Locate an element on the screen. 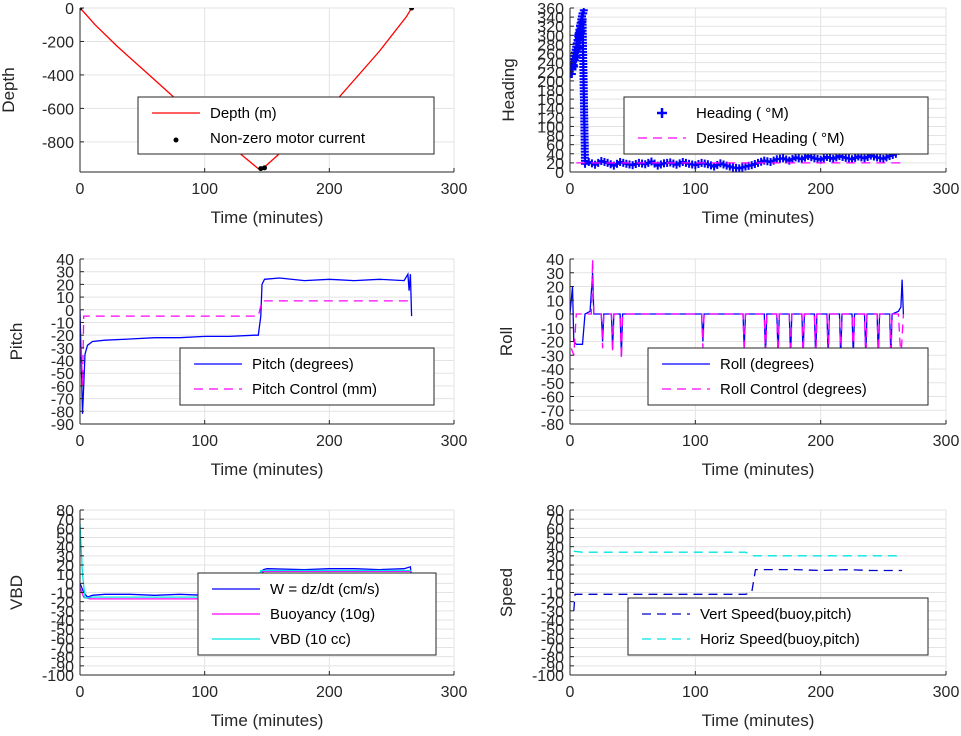 The image size is (961, 736). y-tick-label: 300 is located at coordinates (550, 36).